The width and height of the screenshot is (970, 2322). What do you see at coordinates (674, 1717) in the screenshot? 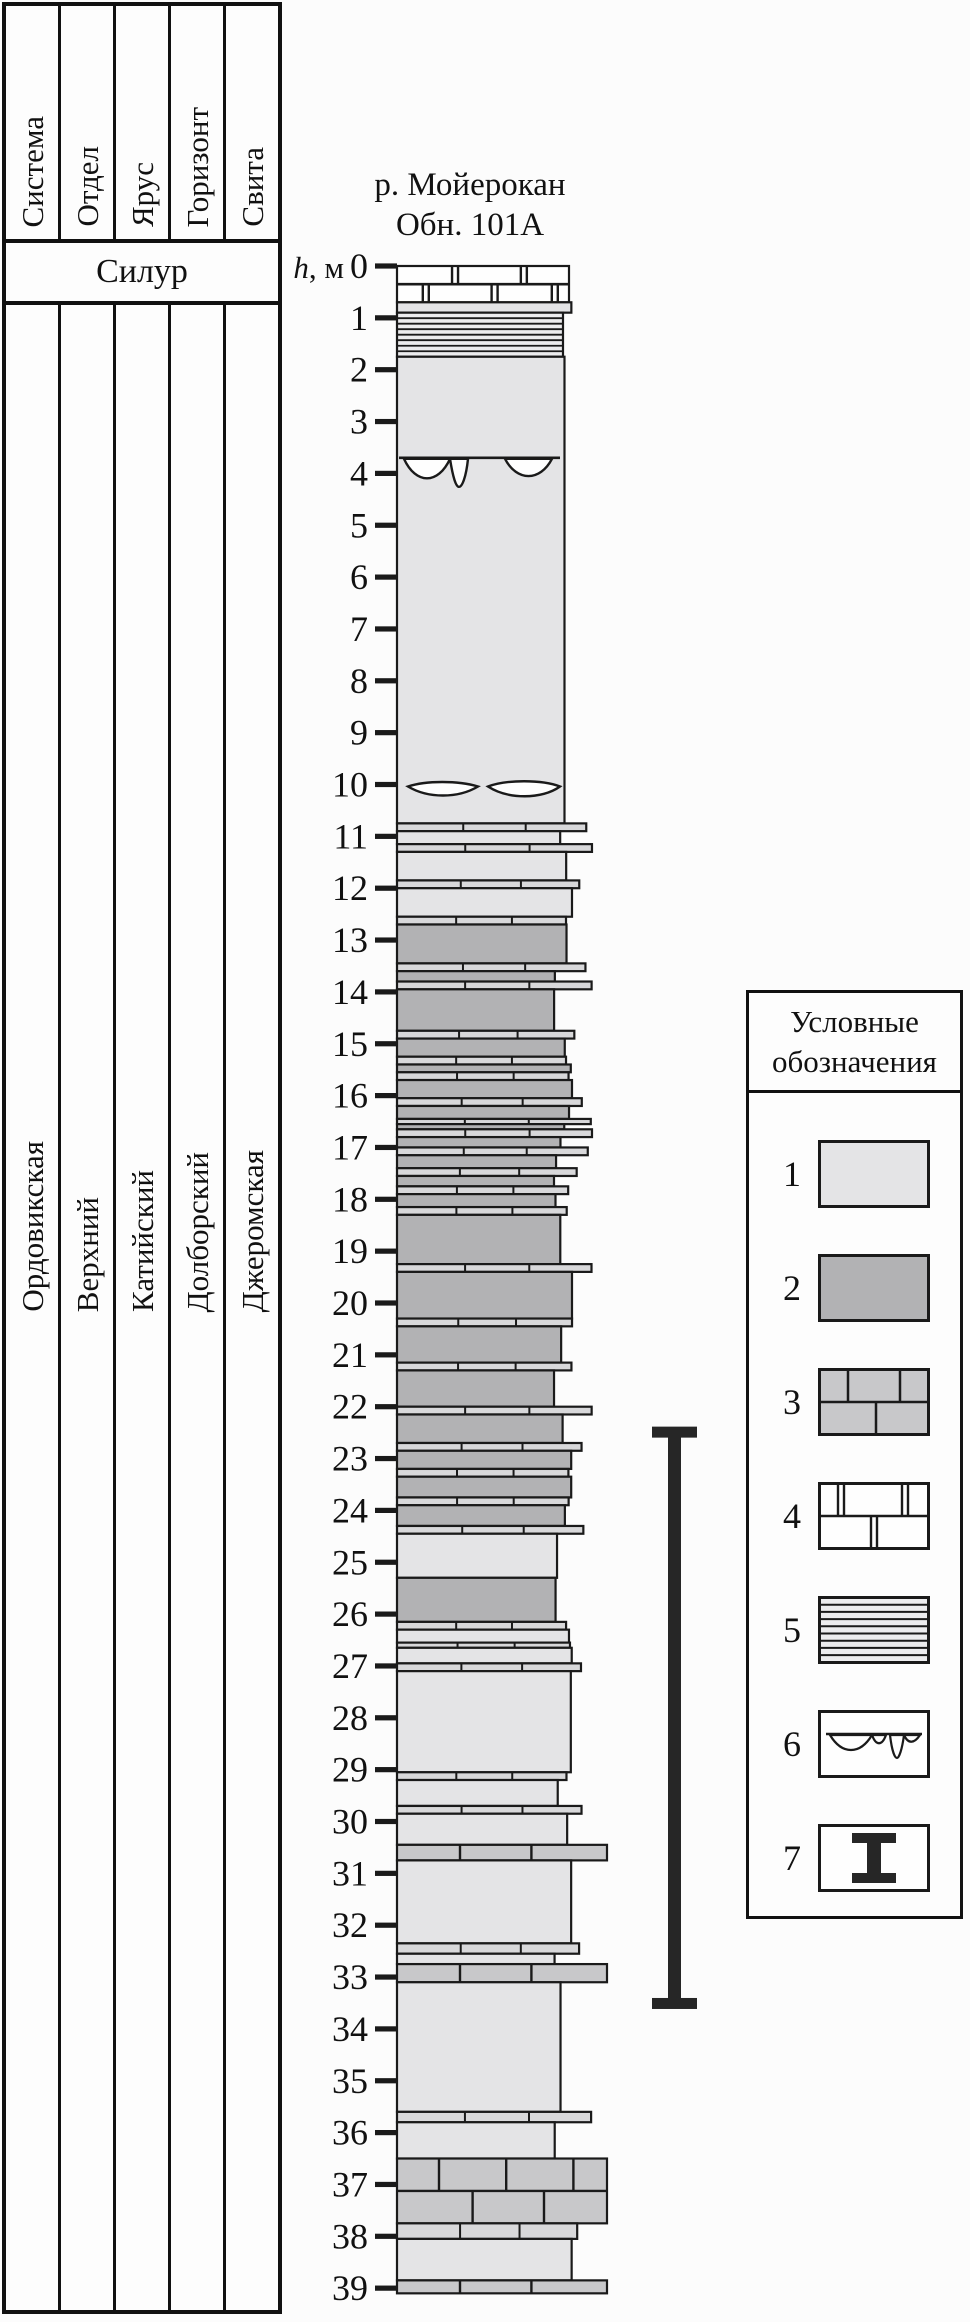
I see `range-bar` at bounding box center [674, 1717].